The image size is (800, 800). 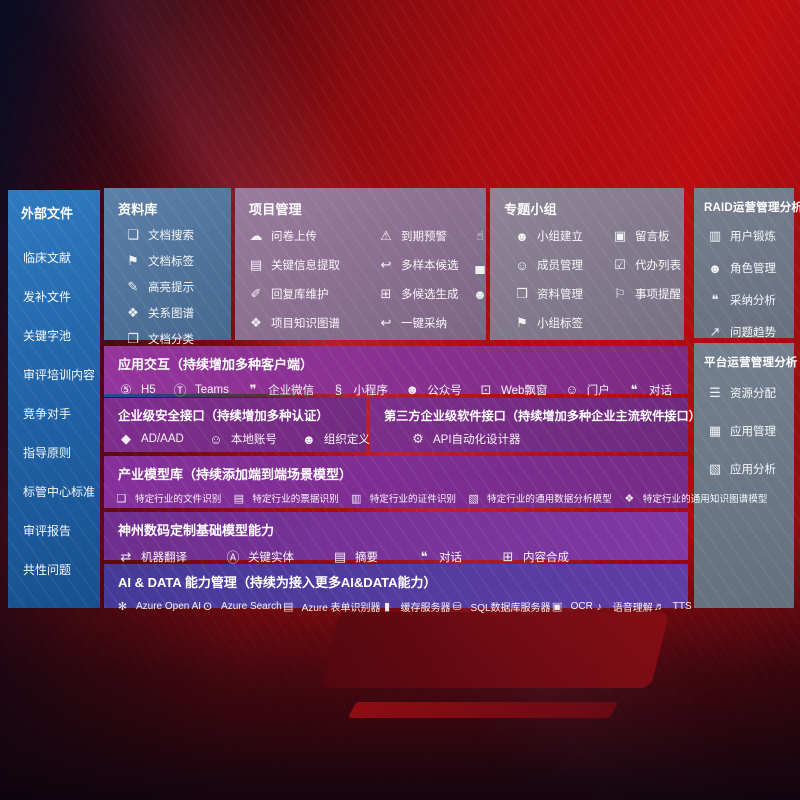 I want to click on sidebar-item-review-reports: 审评报告, so click(x=61, y=530).